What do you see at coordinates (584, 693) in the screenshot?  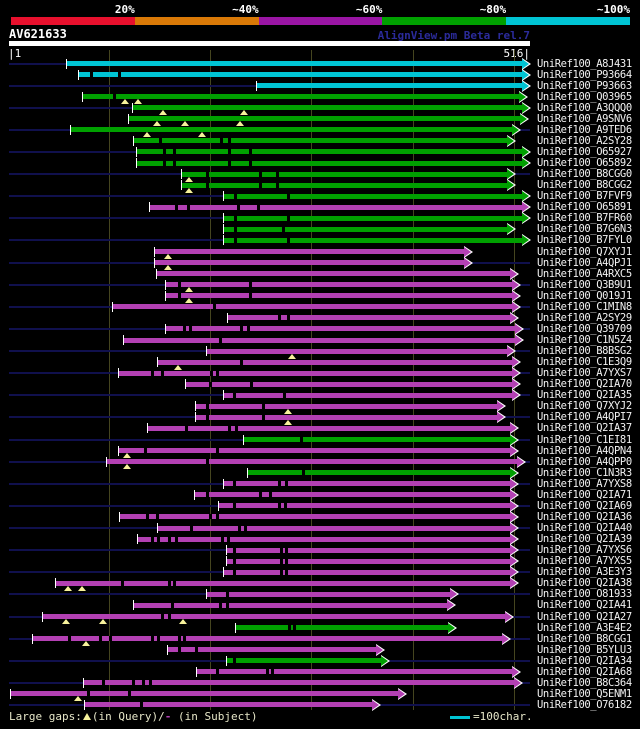 I see `hit-label: UniRef100_Q5ENM1` at bounding box center [584, 693].